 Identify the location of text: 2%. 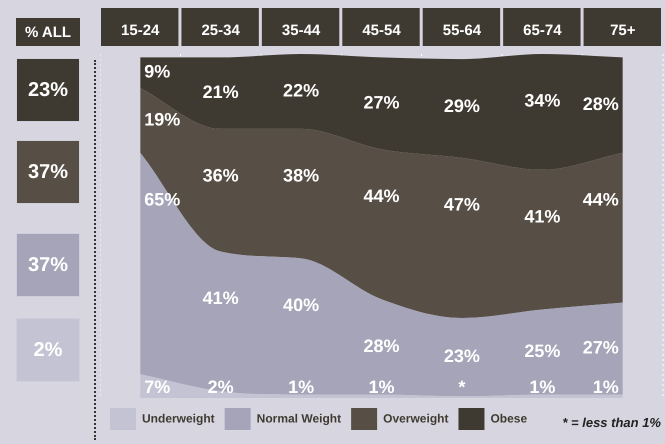
(48, 350).